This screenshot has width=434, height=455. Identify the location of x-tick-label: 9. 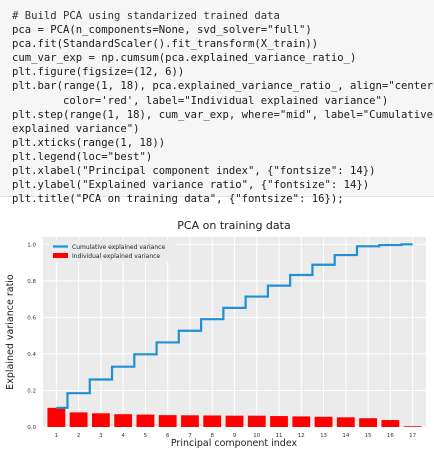
(235, 436).